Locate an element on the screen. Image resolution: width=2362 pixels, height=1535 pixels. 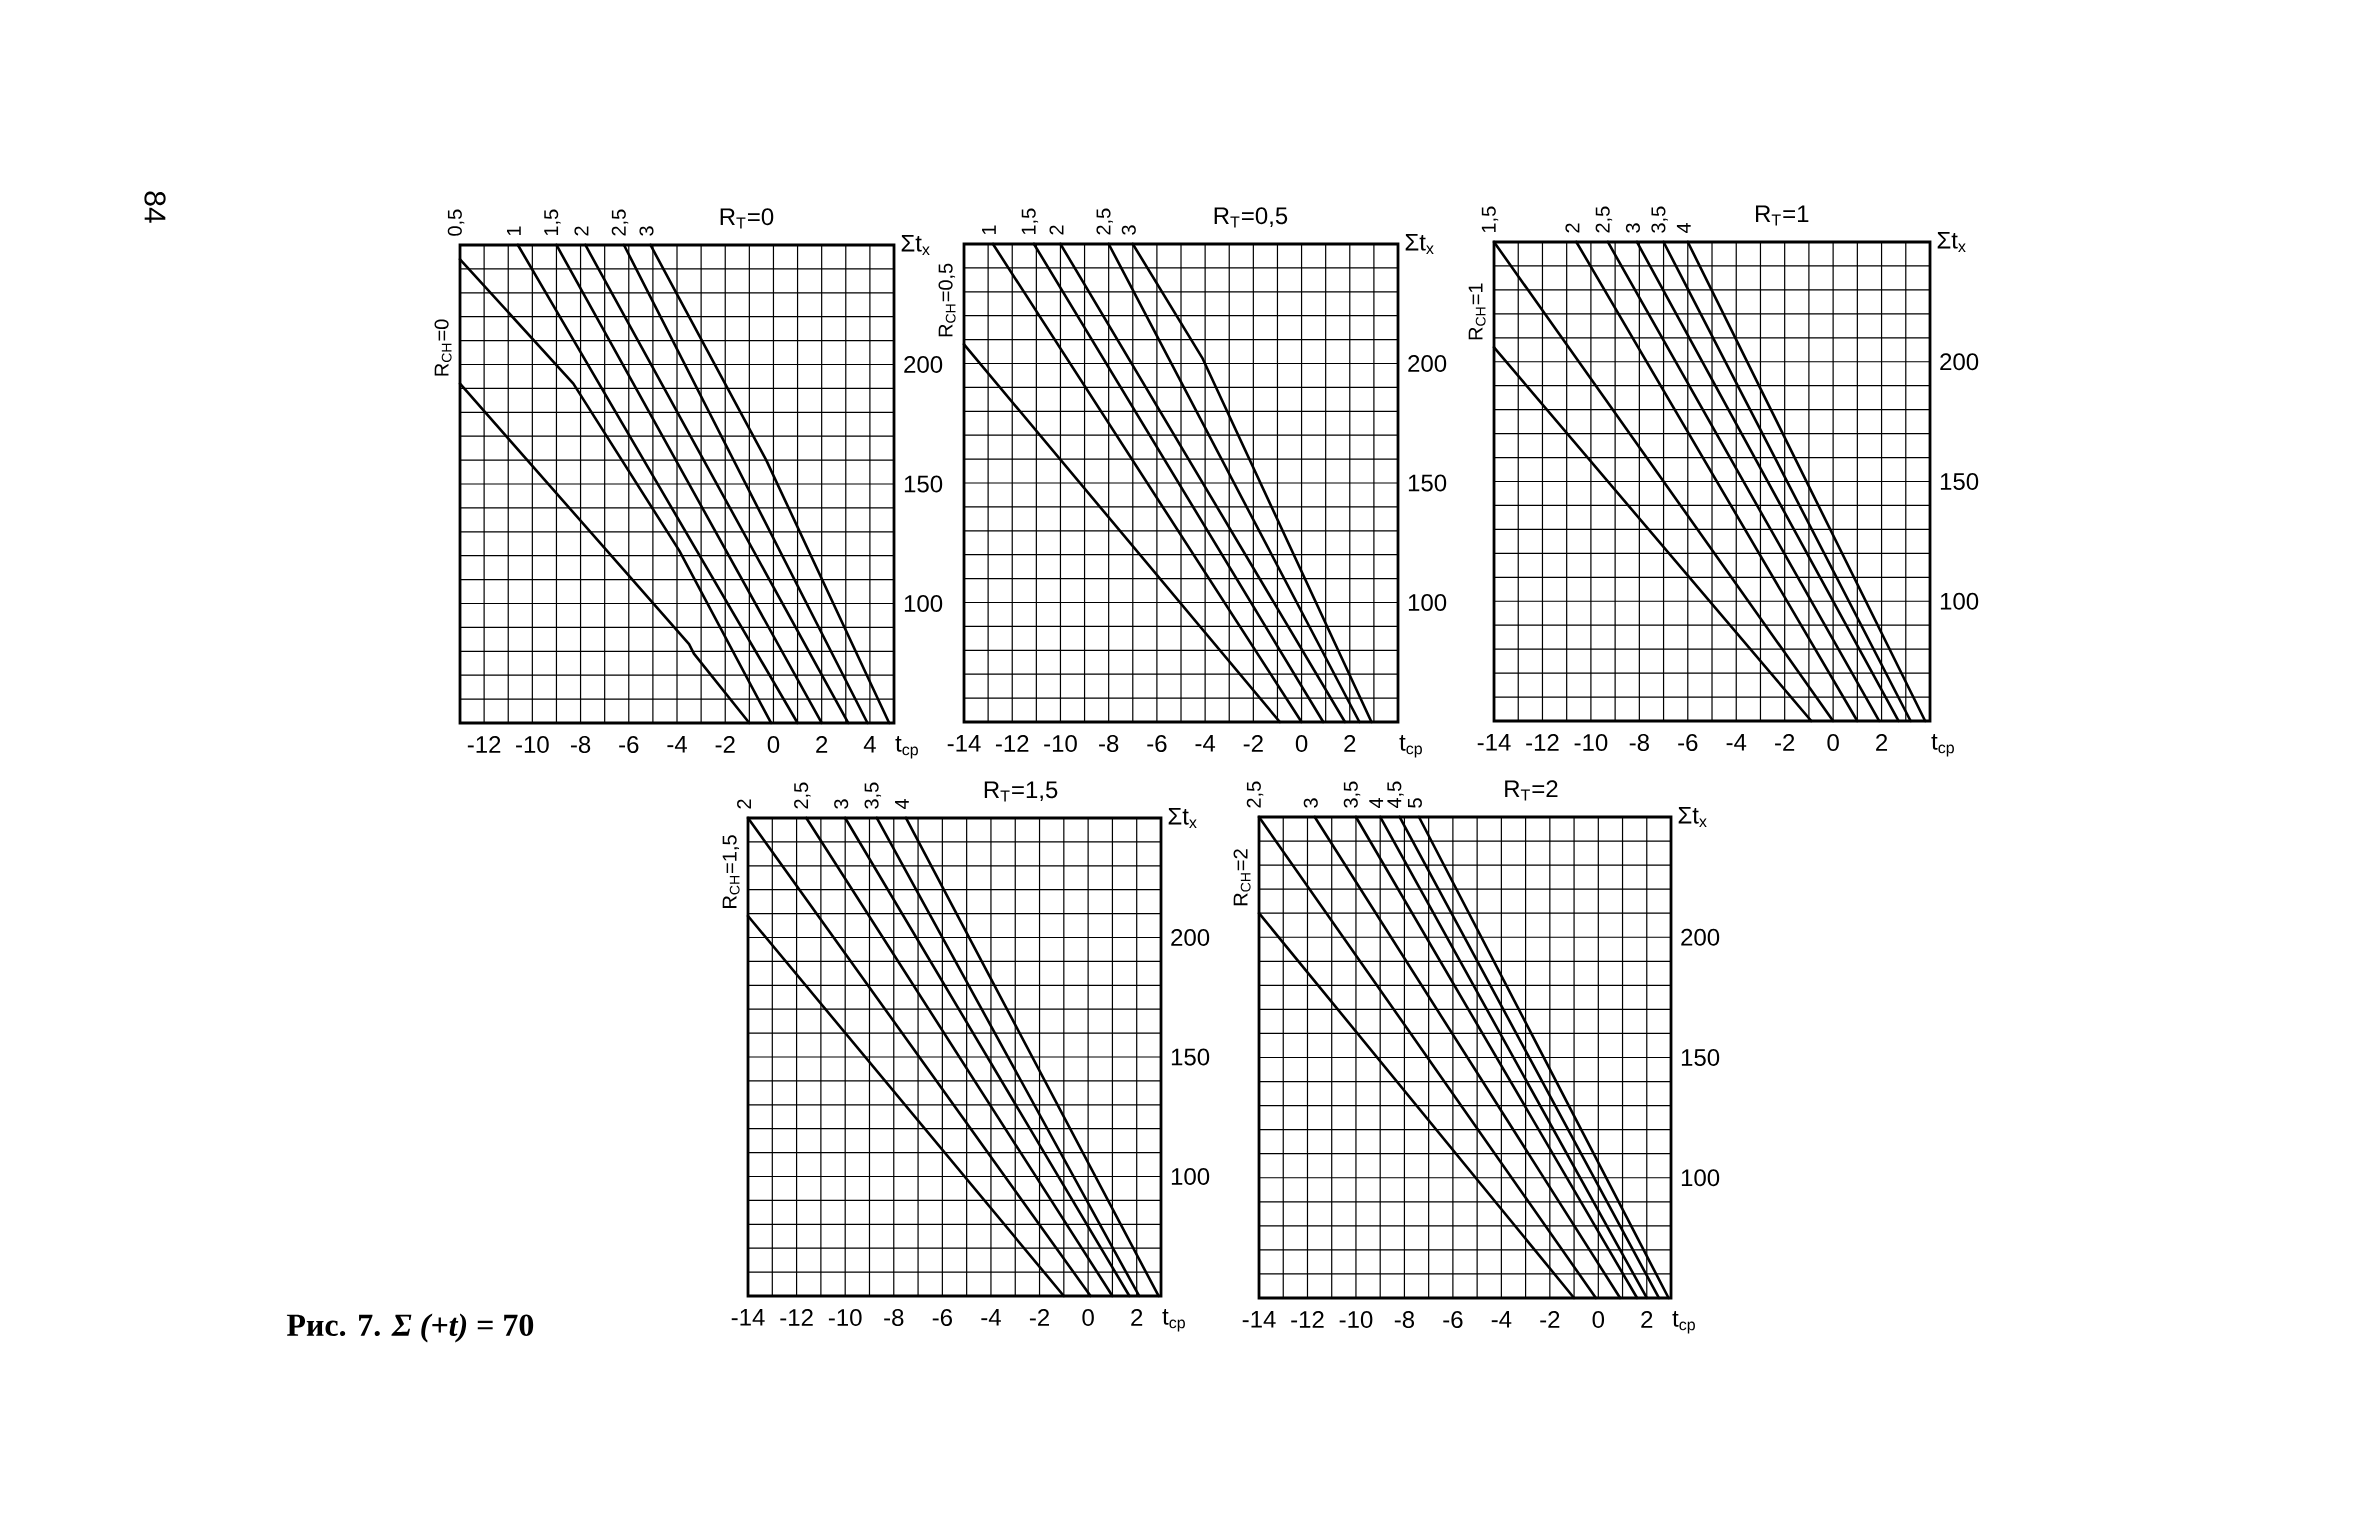
chart-title: R$_{Т}$=1 is located at coordinates (1782, 215).